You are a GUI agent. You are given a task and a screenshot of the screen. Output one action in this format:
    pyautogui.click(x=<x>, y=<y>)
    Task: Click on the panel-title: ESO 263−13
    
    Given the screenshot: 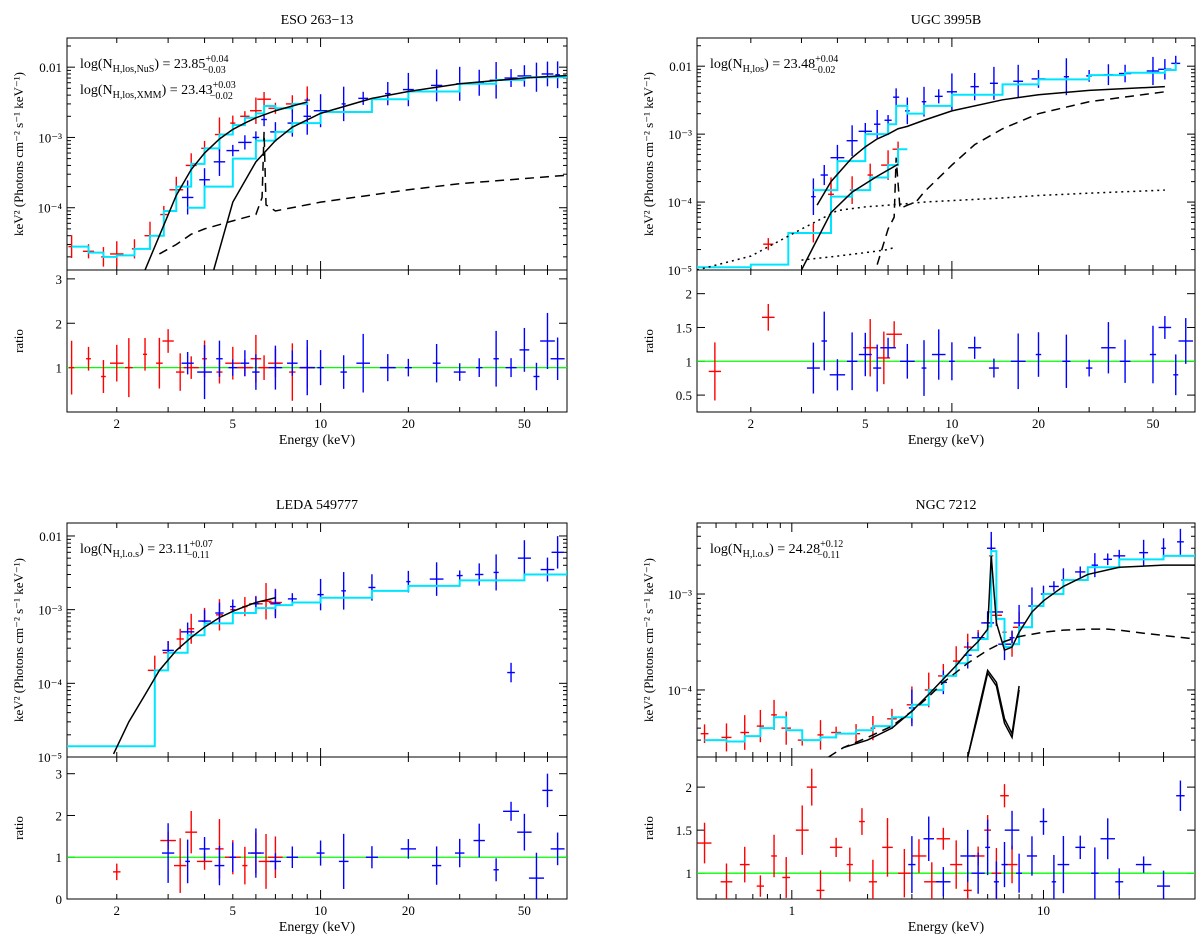 What is the action you would take?
    pyautogui.click(x=317, y=20)
    